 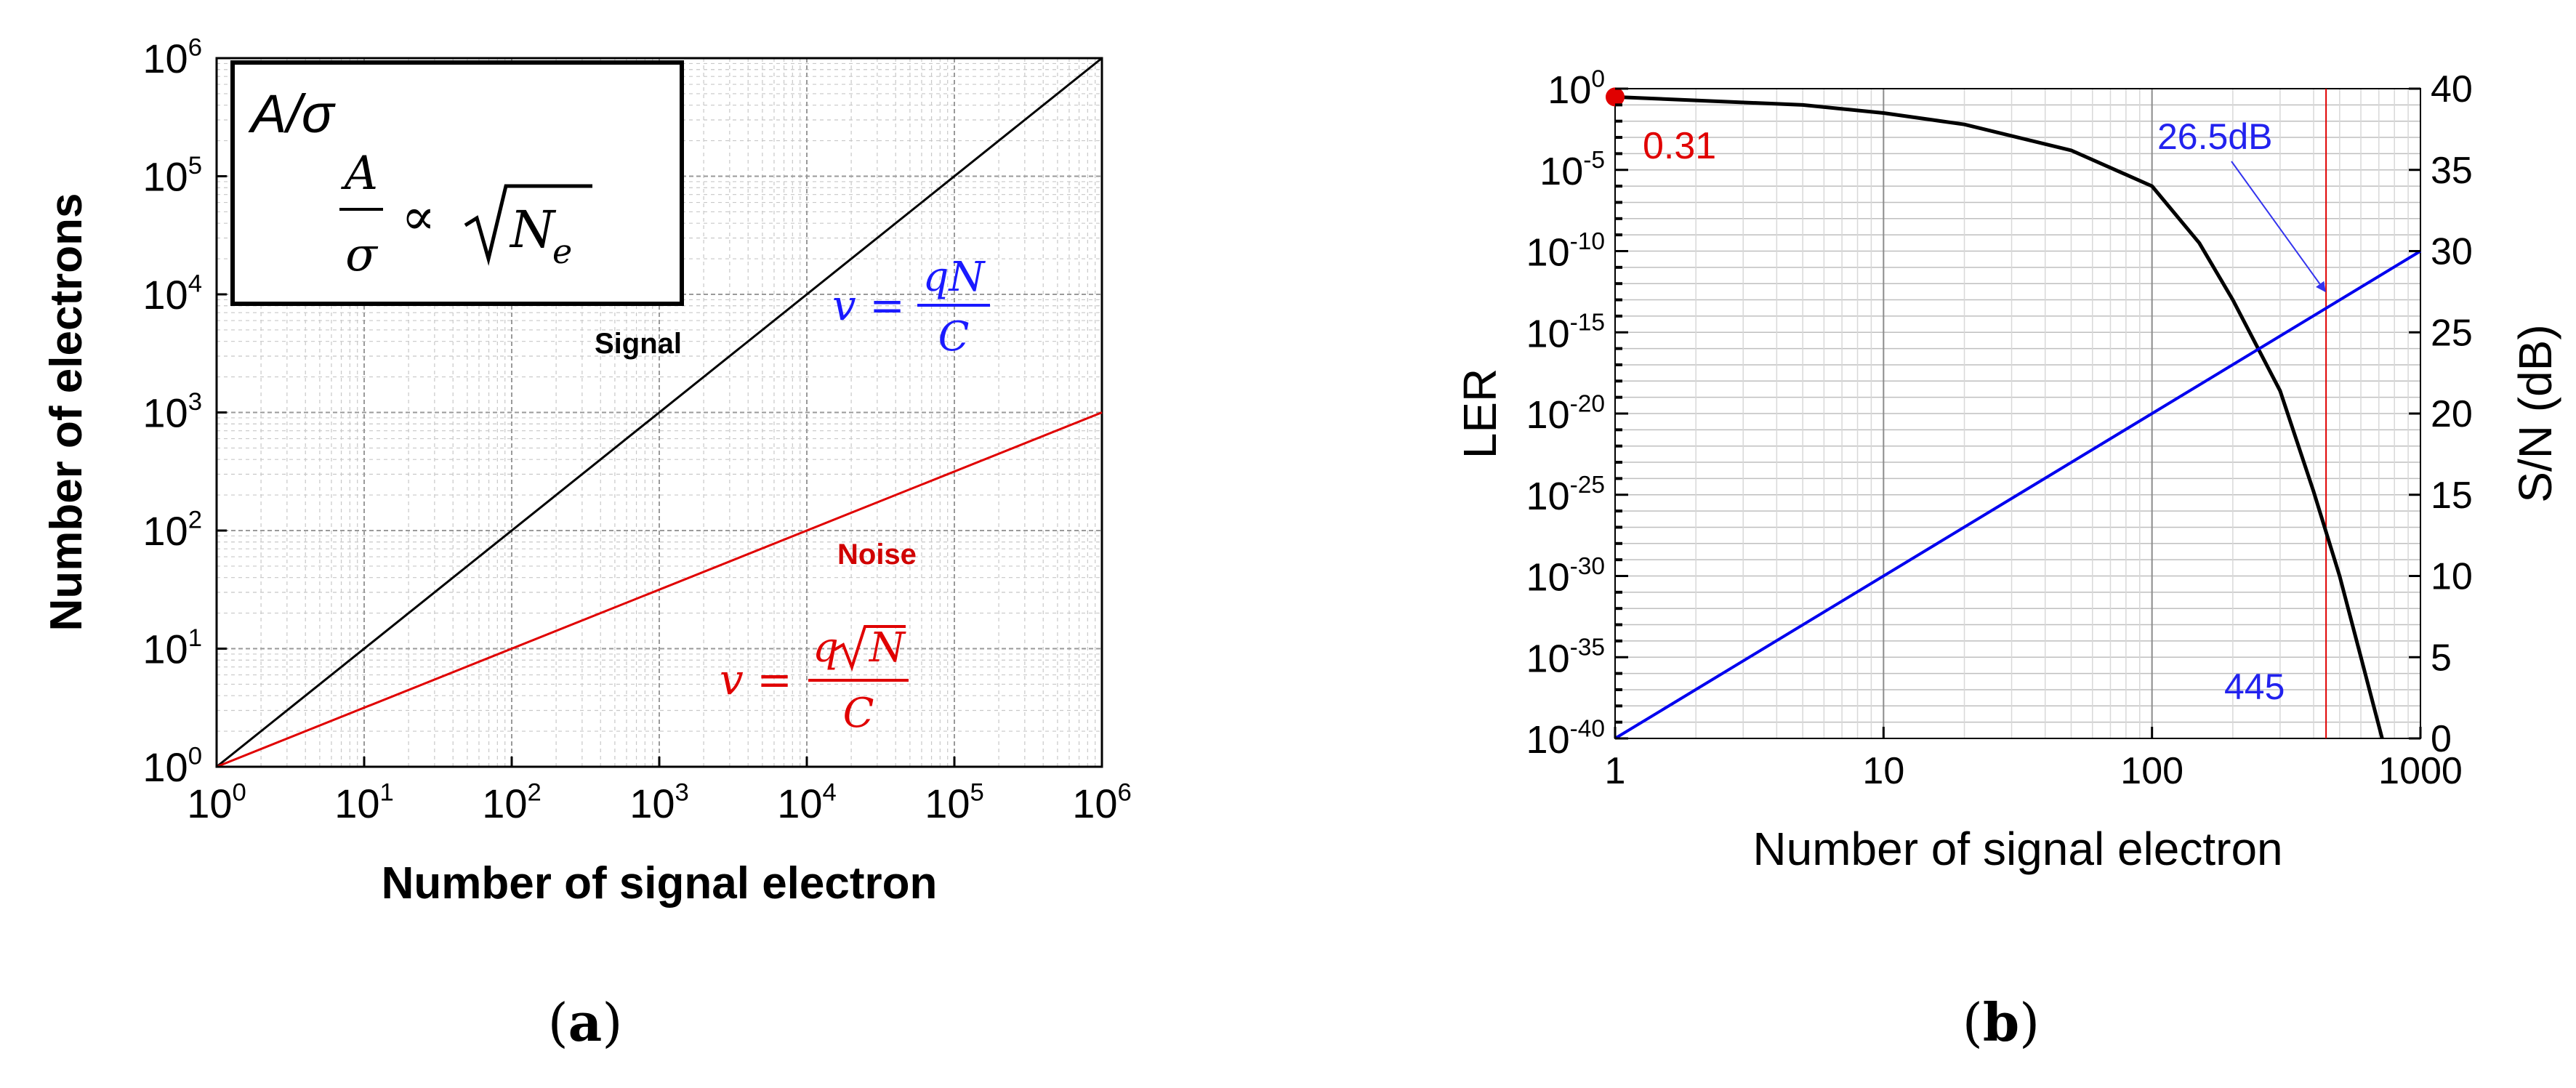 What do you see at coordinates (585, 1022) in the screenshot?
I see `caption-a: (a)` at bounding box center [585, 1022].